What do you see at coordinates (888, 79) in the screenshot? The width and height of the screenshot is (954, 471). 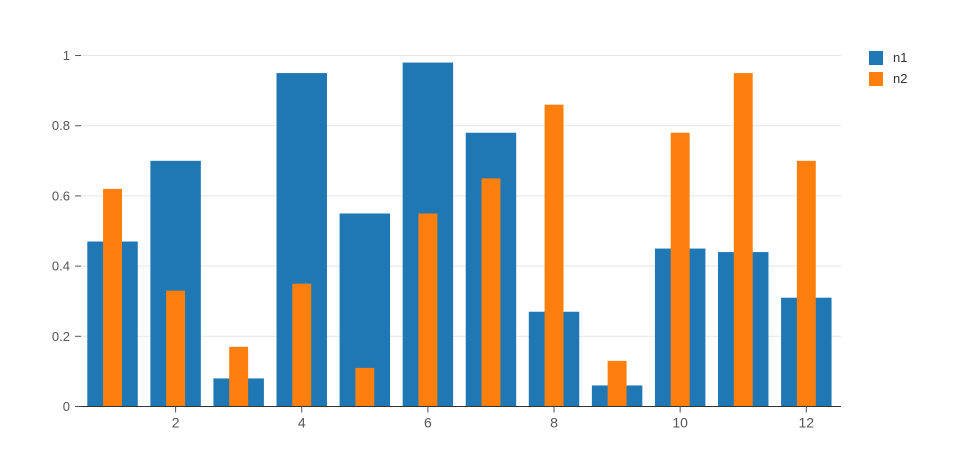 I see `legend-item-n2: n2` at bounding box center [888, 79].